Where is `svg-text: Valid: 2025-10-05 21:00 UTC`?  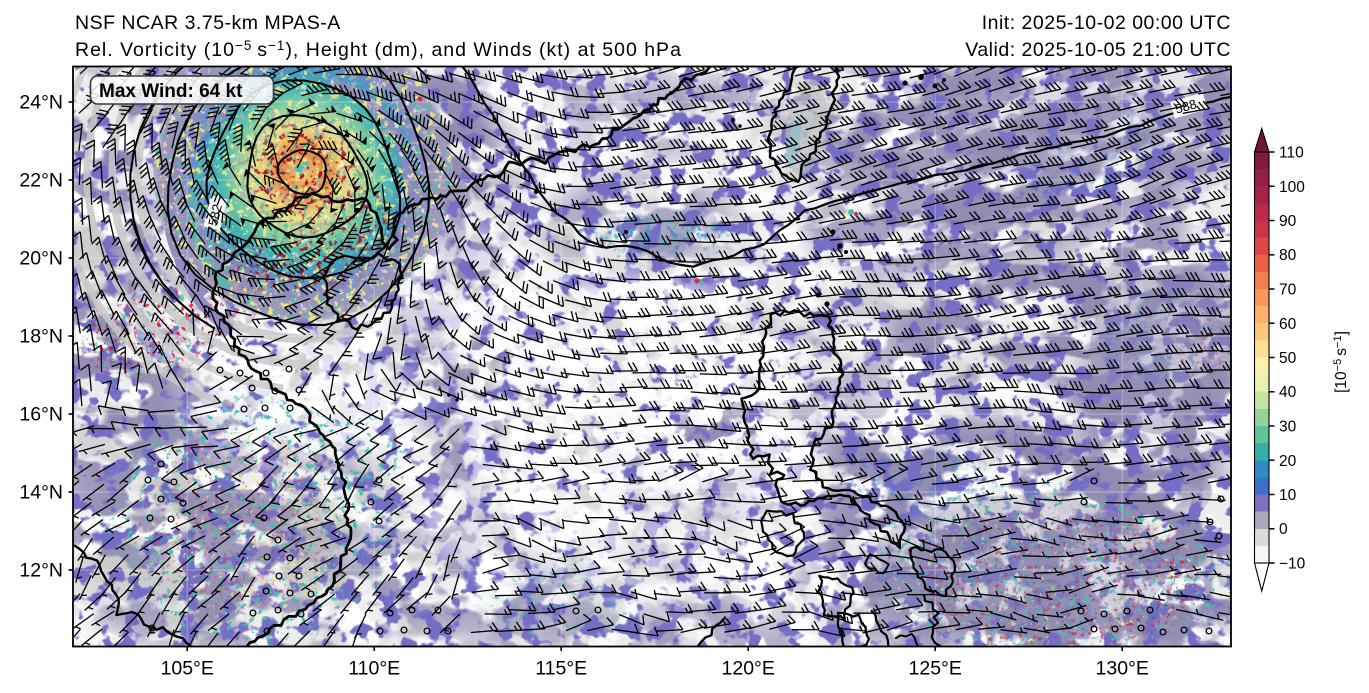
svg-text: Valid: 2025-10-05 21:00 UTC is located at coordinates (1098, 50).